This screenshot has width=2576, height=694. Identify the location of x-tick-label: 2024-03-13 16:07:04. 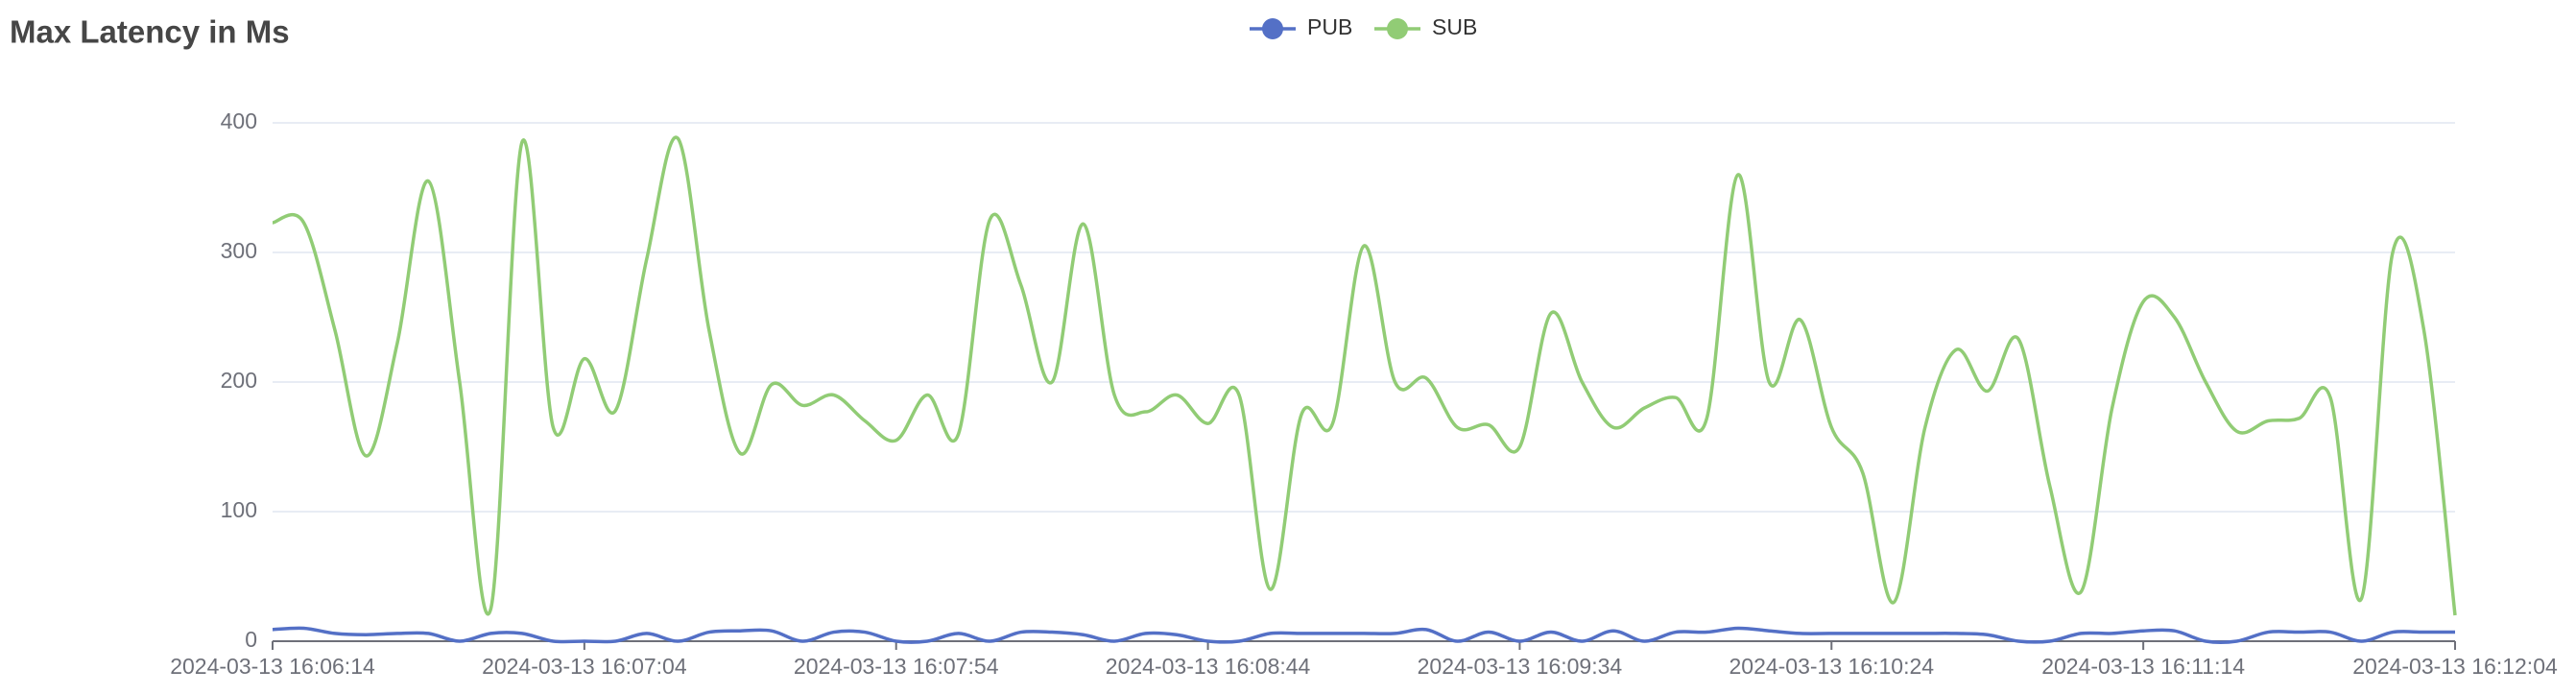
(584, 666).